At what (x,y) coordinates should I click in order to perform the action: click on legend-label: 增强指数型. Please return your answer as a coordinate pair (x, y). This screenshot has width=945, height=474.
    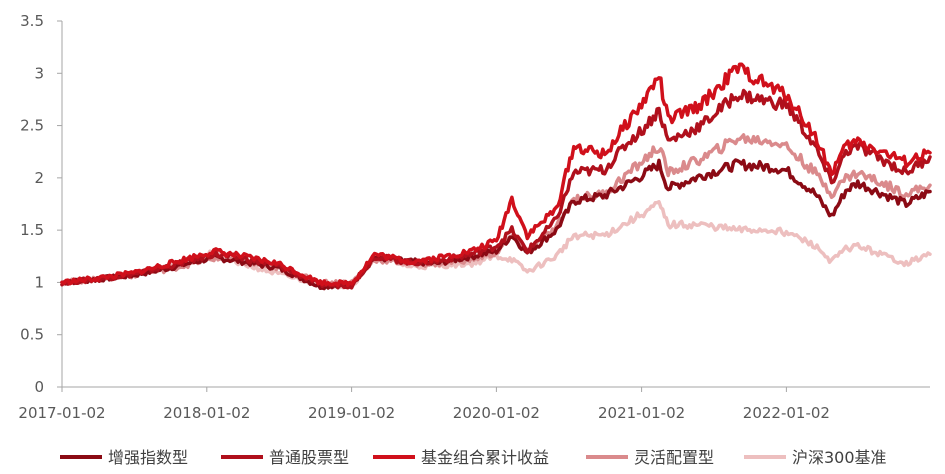
    Looking at the image, I should click on (148, 457).